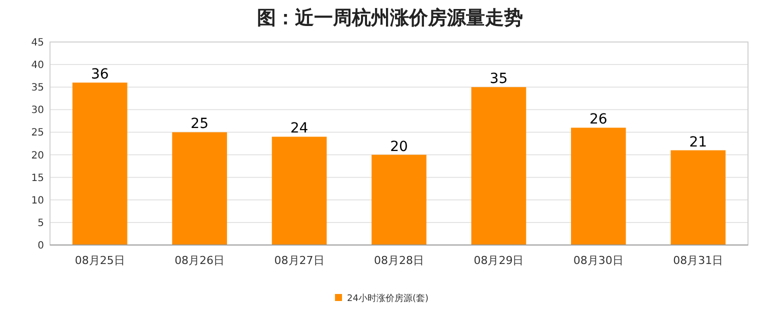  What do you see at coordinates (399, 146) in the screenshot?
I see `data-label: 20` at bounding box center [399, 146].